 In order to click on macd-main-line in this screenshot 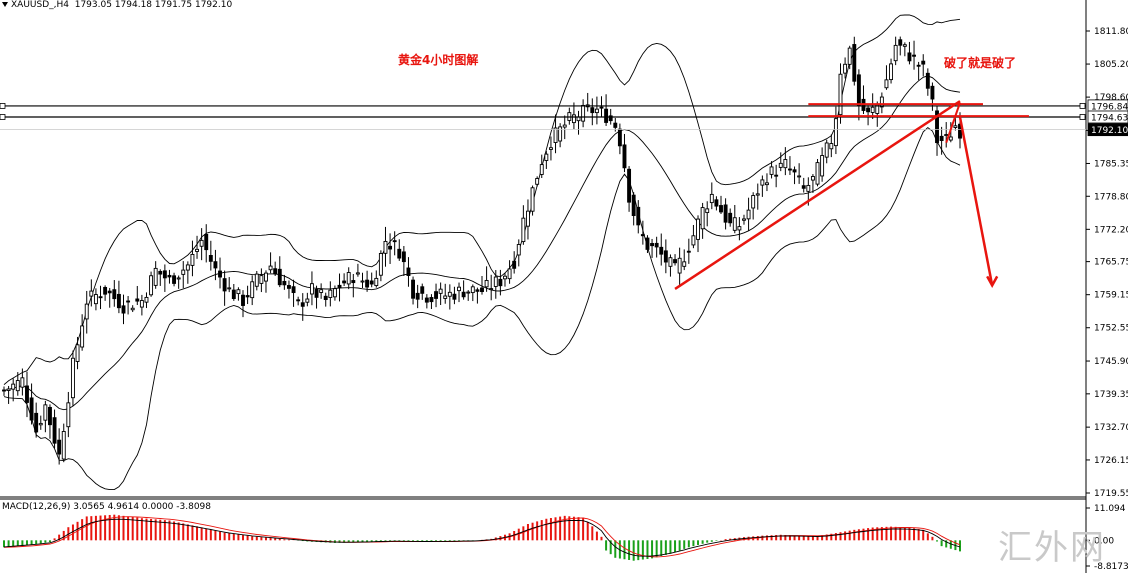, I will do `click(482, 537)`.